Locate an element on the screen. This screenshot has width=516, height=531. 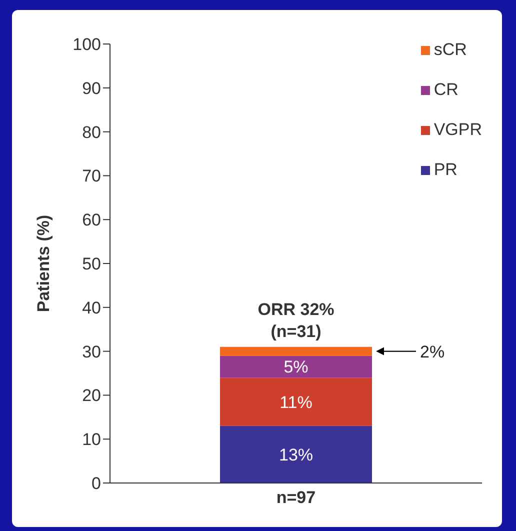
x-tick-label: n=97 is located at coordinates (296, 498).